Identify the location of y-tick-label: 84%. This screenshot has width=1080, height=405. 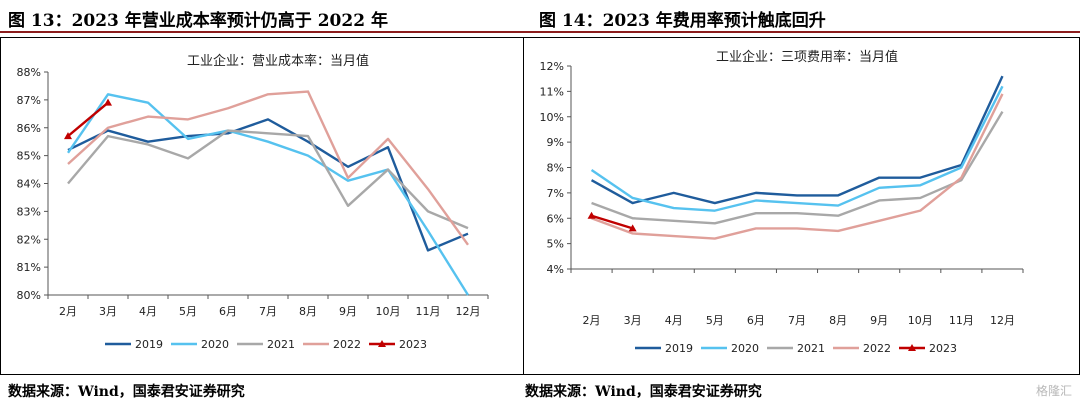
(29, 184).